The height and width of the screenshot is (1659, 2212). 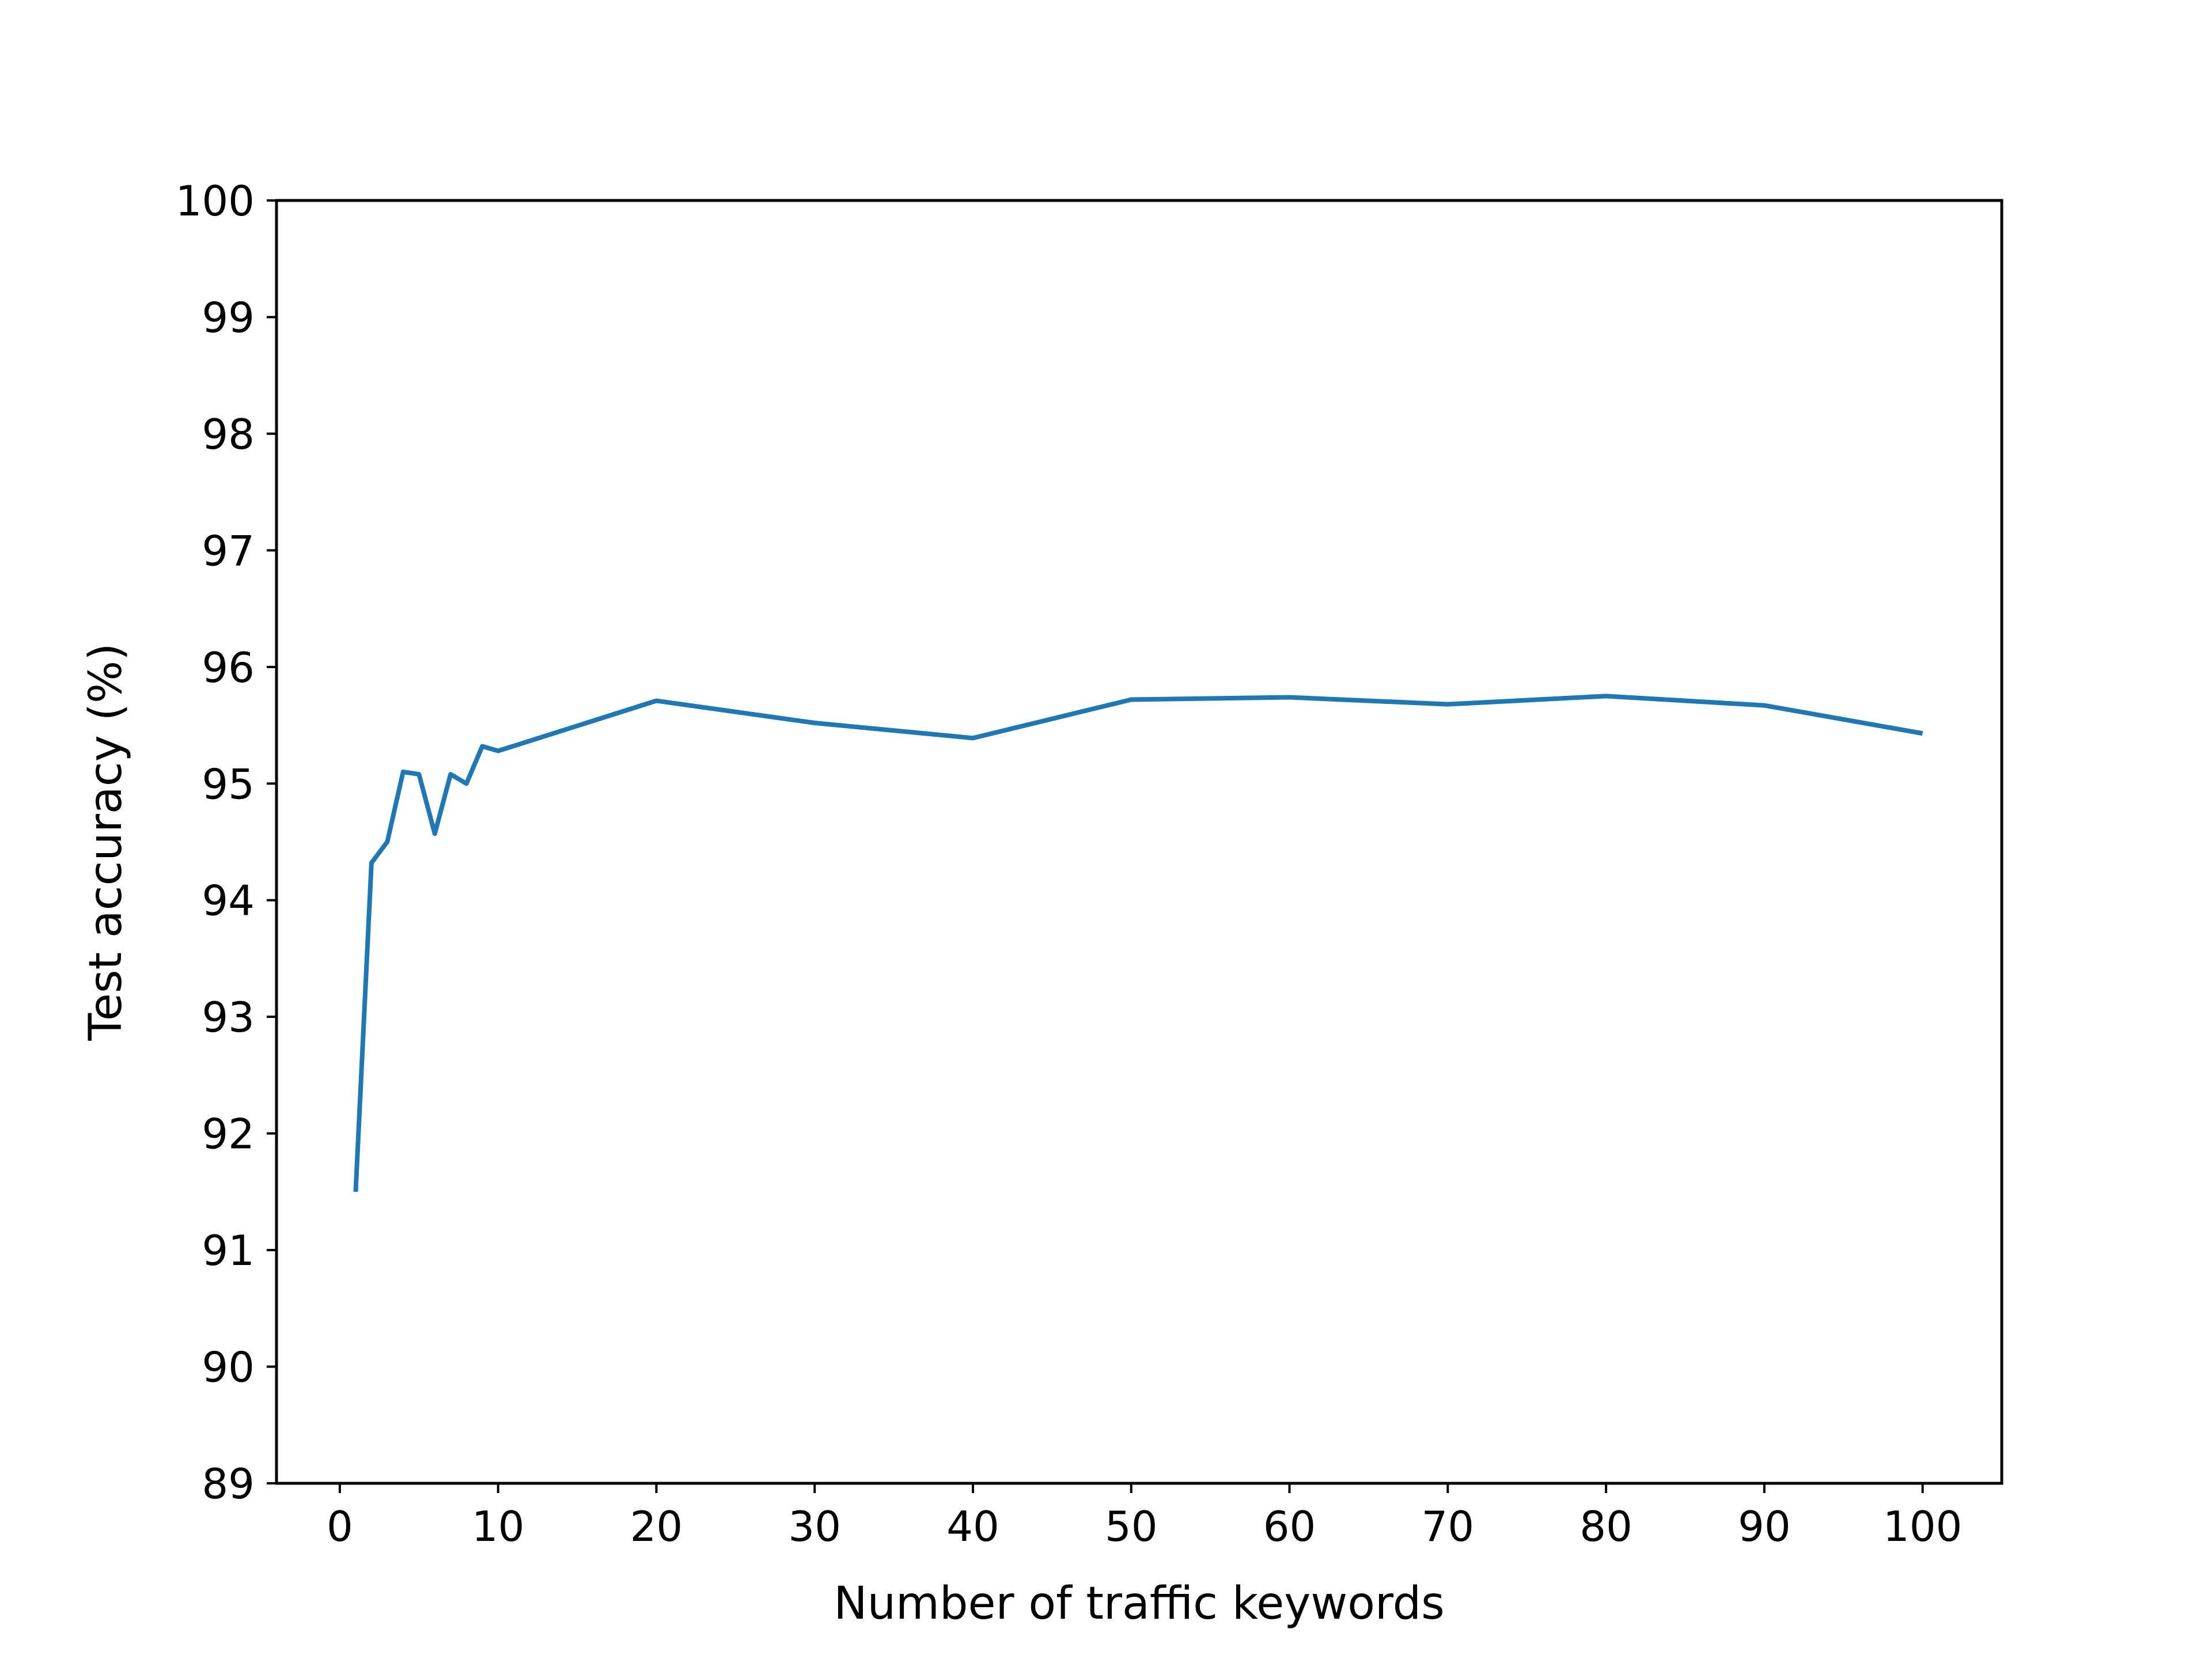 What do you see at coordinates (228, 1017) in the screenshot?
I see `y-tick-label: 93` at bounding box center [228, 1017].